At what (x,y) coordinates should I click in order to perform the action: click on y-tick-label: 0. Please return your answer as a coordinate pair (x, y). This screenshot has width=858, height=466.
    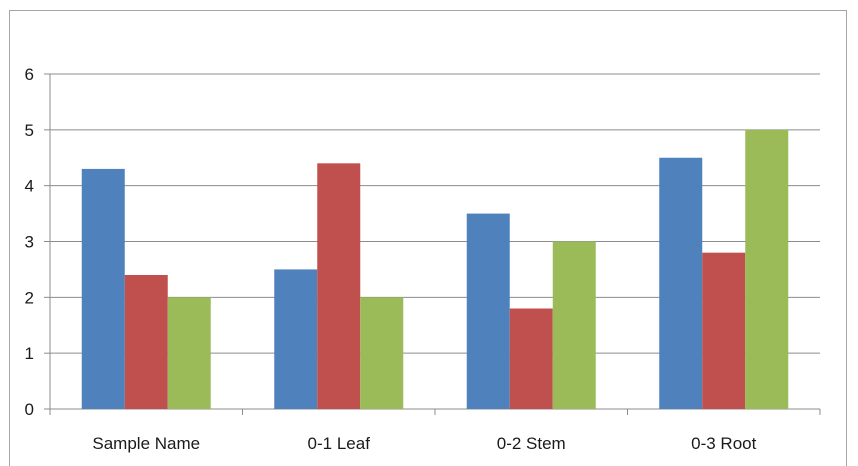
    Looking at the image, I should click on (29, 409).